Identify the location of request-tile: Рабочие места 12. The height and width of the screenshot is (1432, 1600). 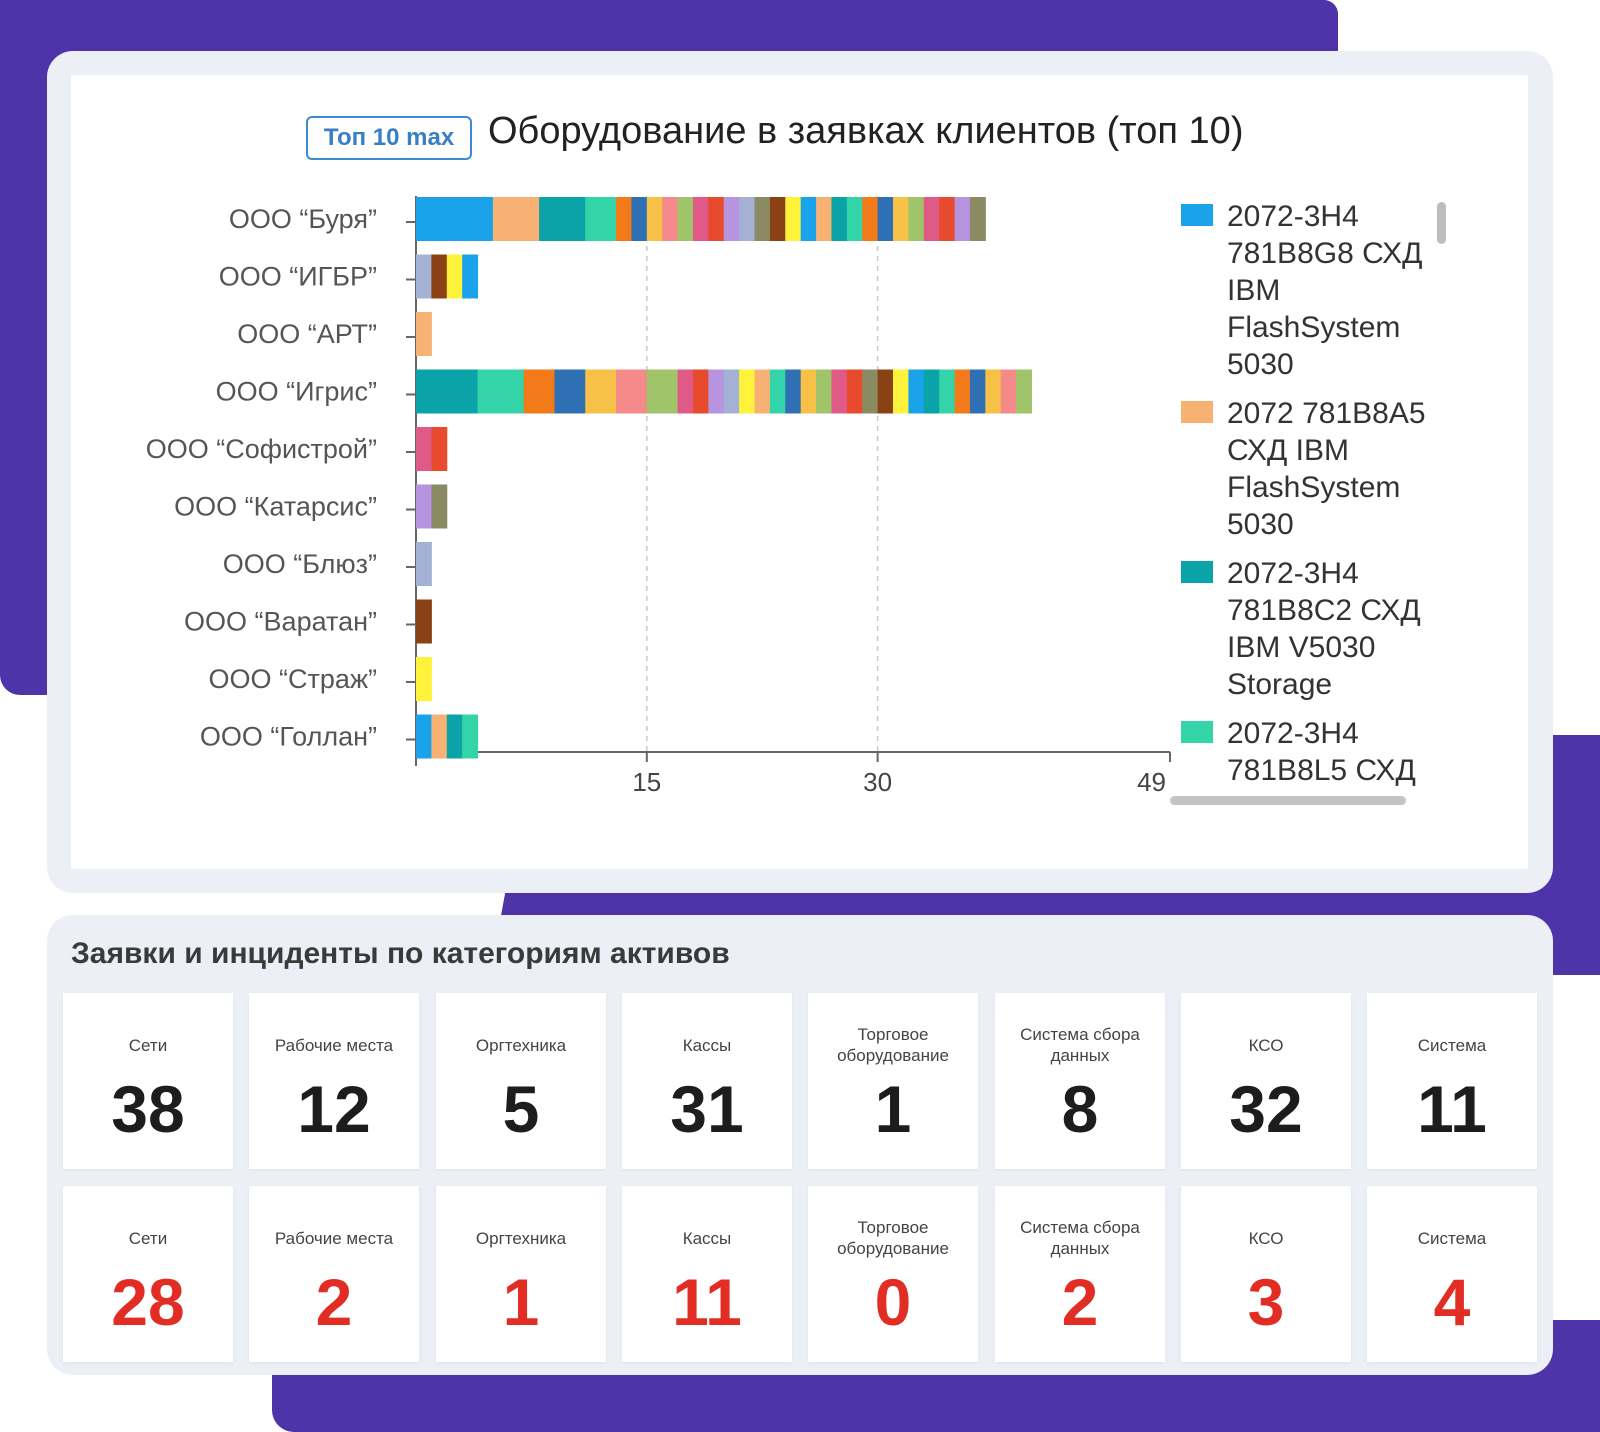
(334, 1081).